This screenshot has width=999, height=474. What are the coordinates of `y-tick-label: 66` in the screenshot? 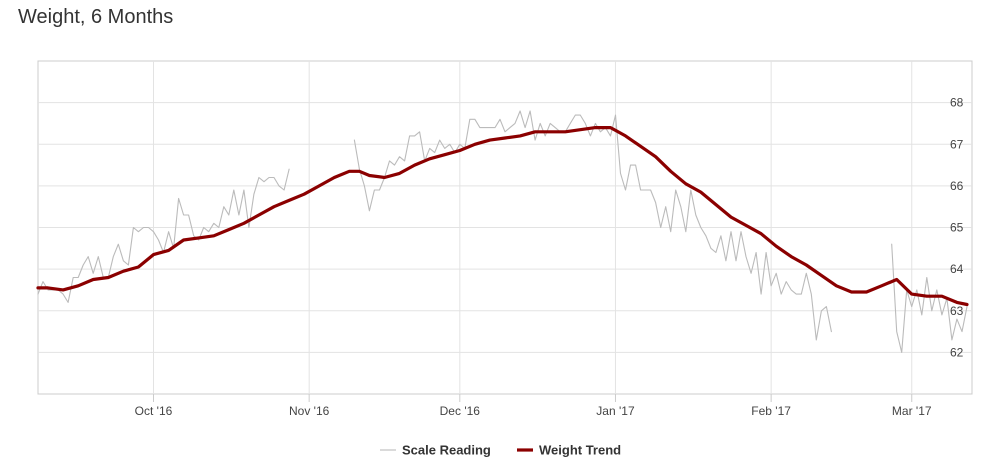 It's located at (957, 186).